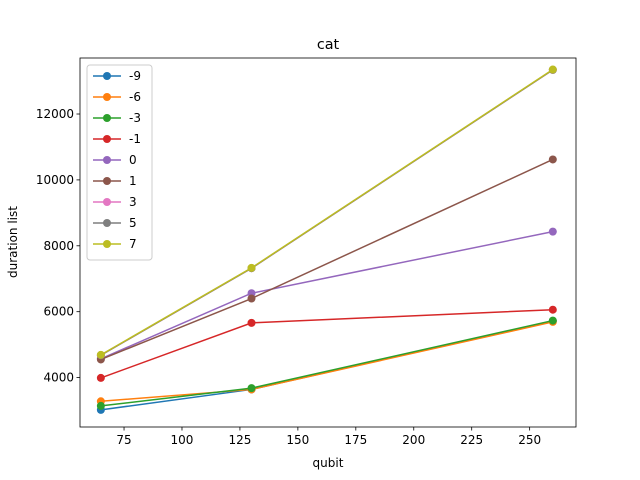  What do you see at coordinates (529, 440) in the screenshot?
I see `x-tick-label: 250` at bounding box center [529, 440].